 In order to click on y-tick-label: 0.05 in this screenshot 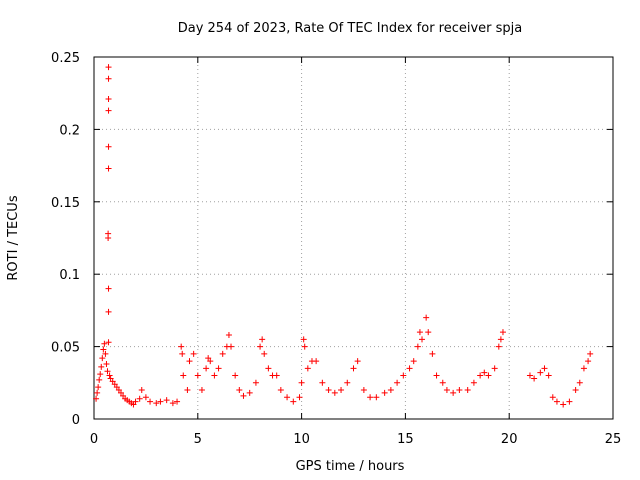, I will do `click(65, 348)`.